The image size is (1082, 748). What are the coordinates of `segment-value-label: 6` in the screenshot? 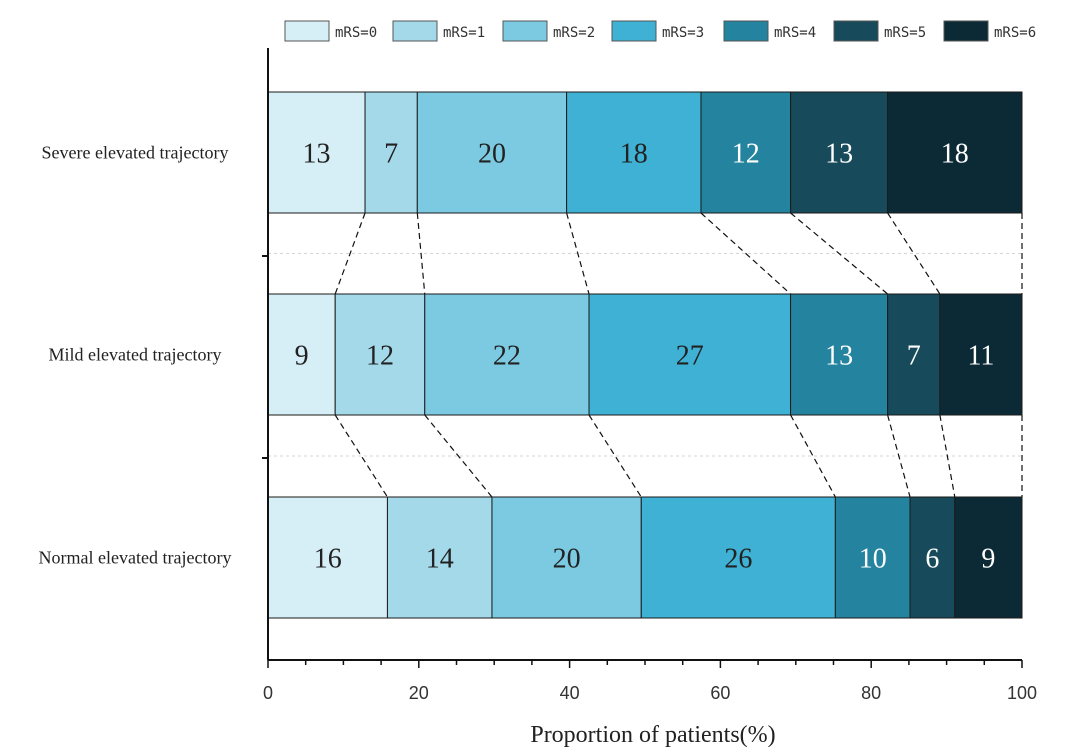 It's located at (932, 559).